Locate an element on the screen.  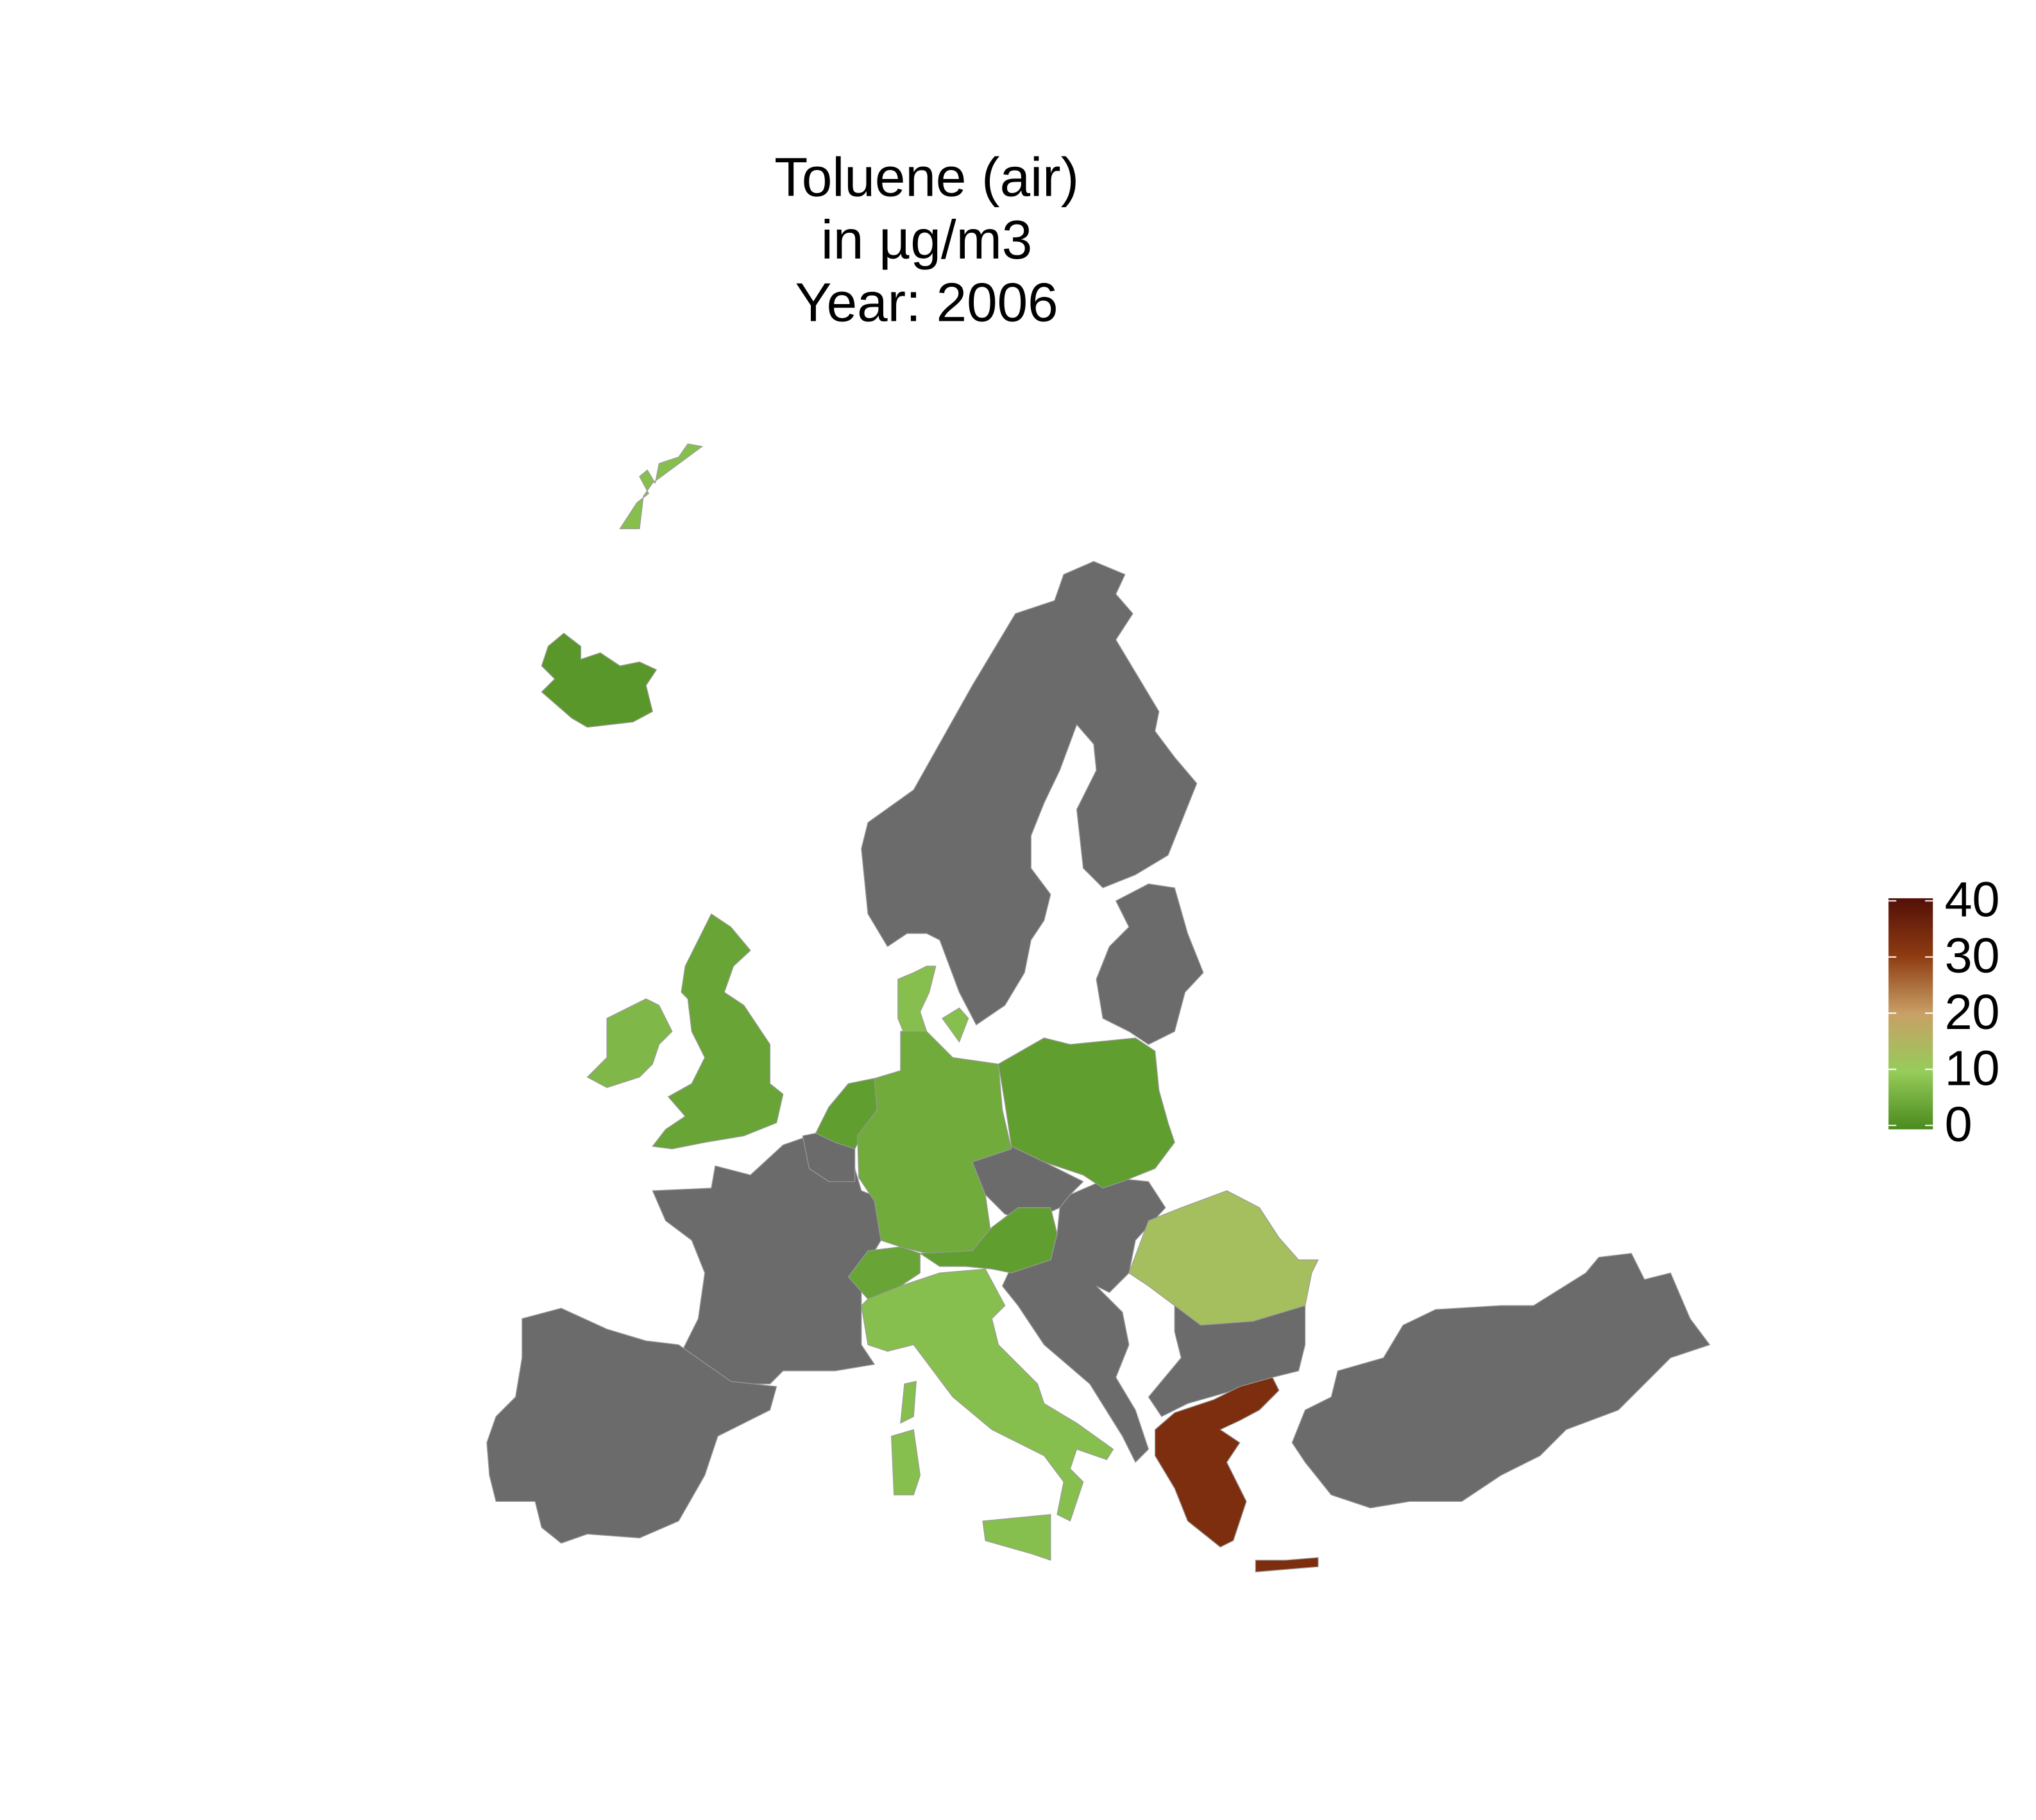
colorbar-tick-label: 40 is located at coordinates (1972, 900).